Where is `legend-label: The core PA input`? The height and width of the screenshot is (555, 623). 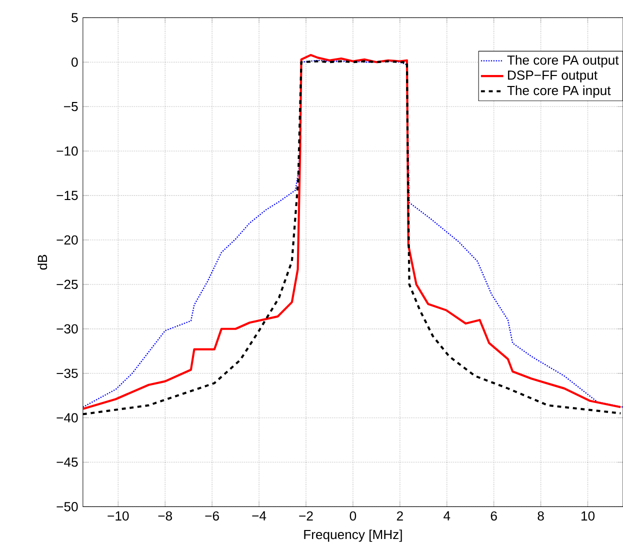
legend-label: The core PA input is located at coordinates (559, 91).